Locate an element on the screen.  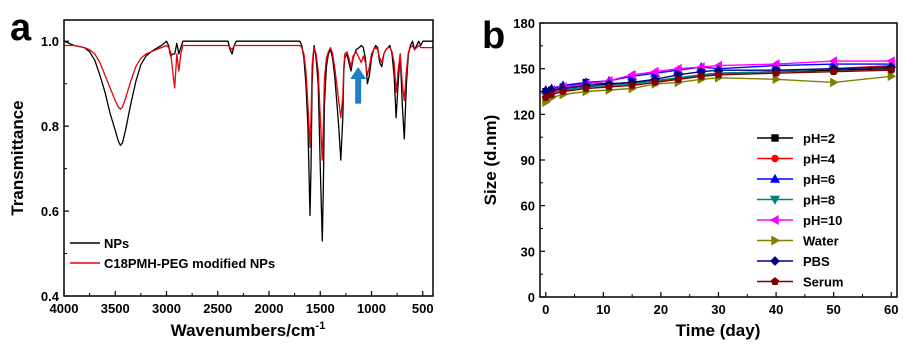
size-x-ticks: 0 10 20 30 40 50 60 is located at coordinates (720, 304).